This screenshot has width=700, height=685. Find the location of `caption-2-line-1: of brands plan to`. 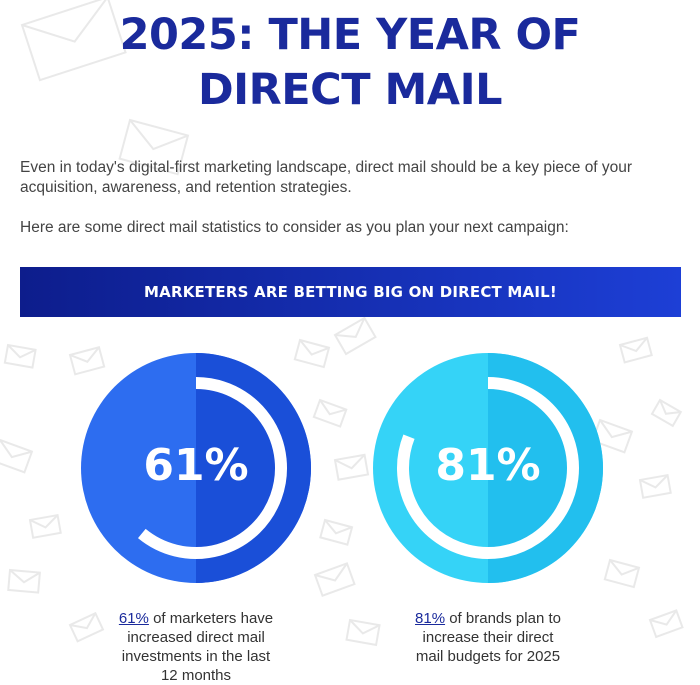

caption-2-line-1: of brands plan to is located at coordinates (503, 618).